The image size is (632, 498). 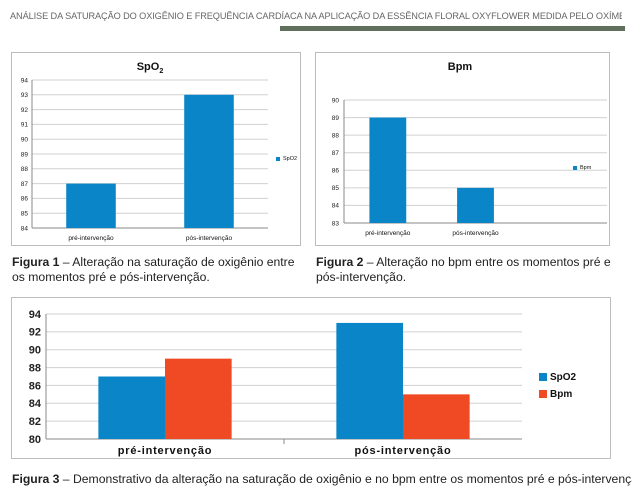 What do you see at coordinates (452, 28) in the screenshot?
I see `header-rule` at bounding box center [452, 28].